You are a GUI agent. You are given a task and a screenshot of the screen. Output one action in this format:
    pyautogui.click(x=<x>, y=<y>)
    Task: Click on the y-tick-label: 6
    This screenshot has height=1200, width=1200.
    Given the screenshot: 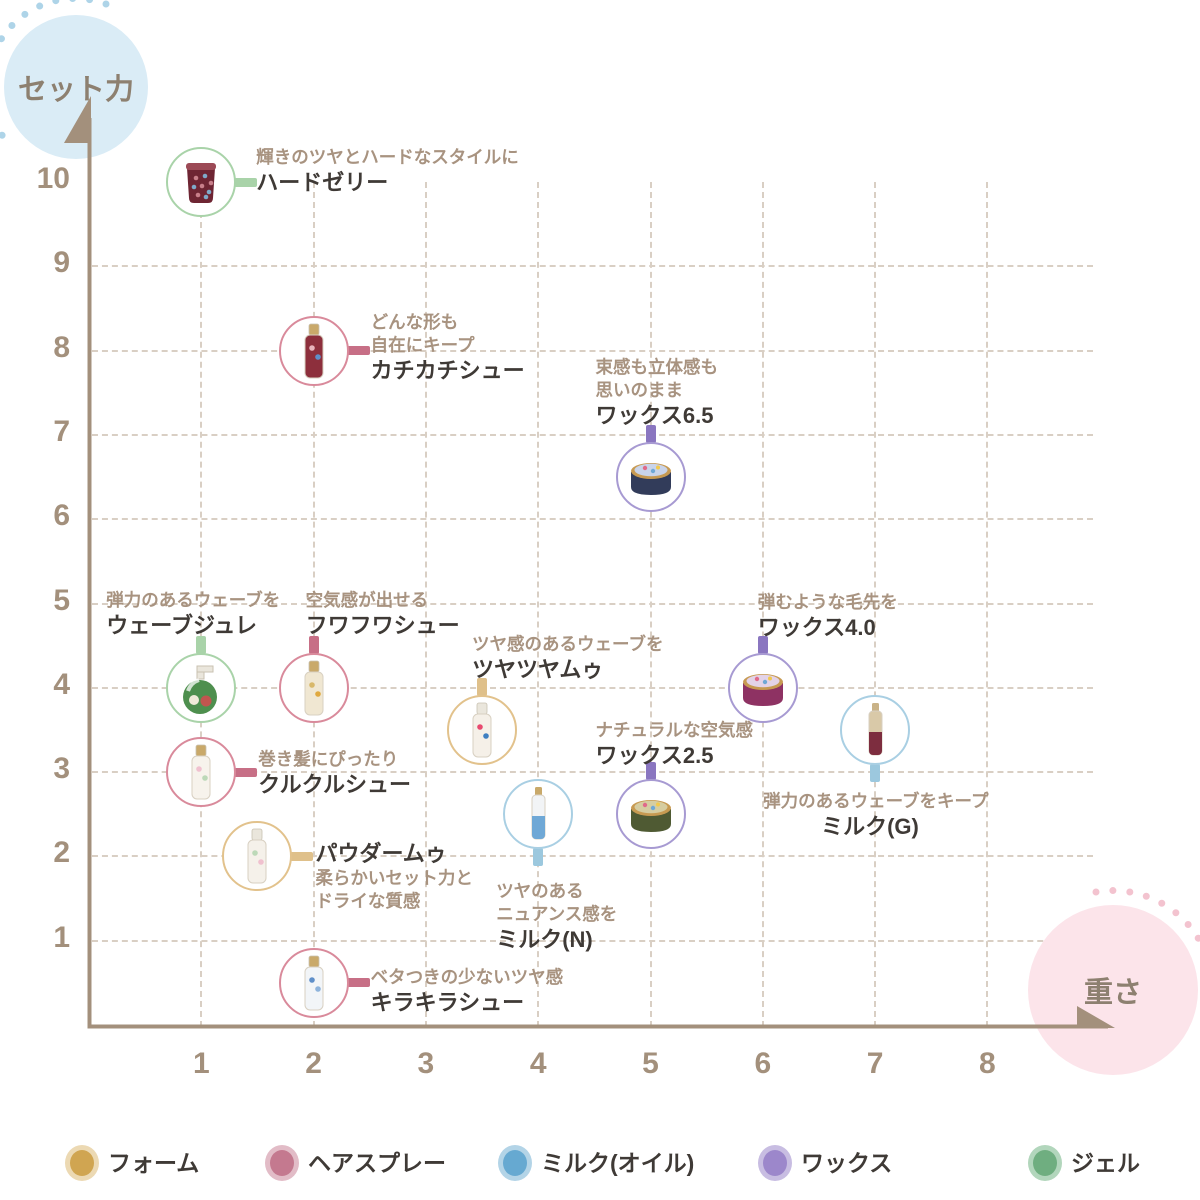 What is the action you would take?
    pyautogui.click(x=61, y=516)
    